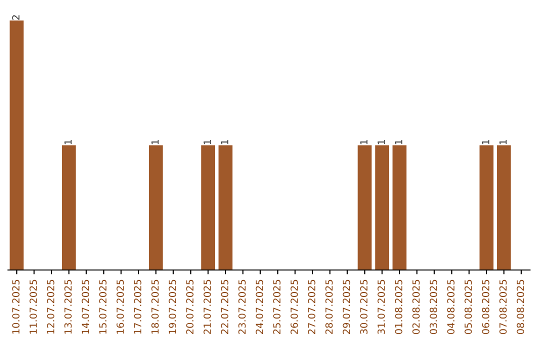  Describe the element at coordinates (468, 307) in the screenshot. I see `x-tick-label: 05.08.2025` at that location.